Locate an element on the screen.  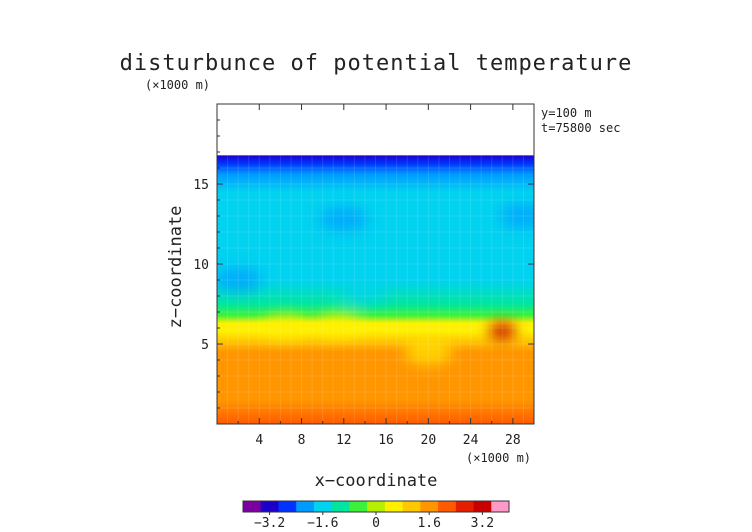
x-tick-label: 28 is located at coordinates (513, 440).